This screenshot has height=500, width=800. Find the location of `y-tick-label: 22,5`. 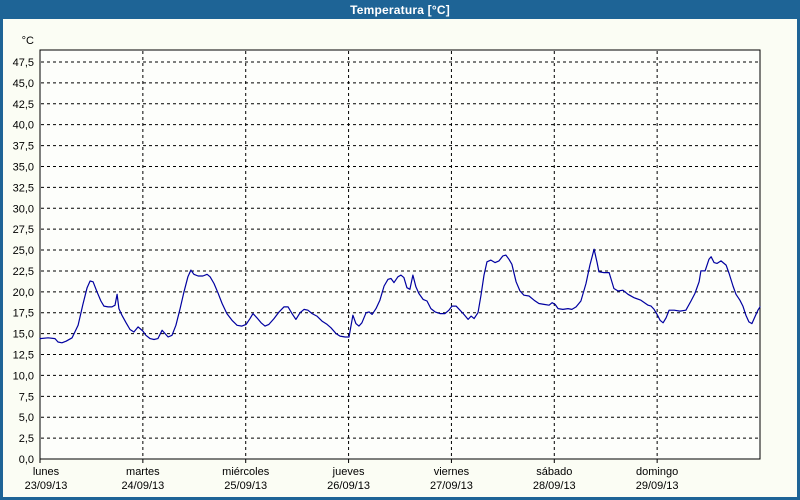

y-tick-label: 22,5 is located at coordinates (23, 272).